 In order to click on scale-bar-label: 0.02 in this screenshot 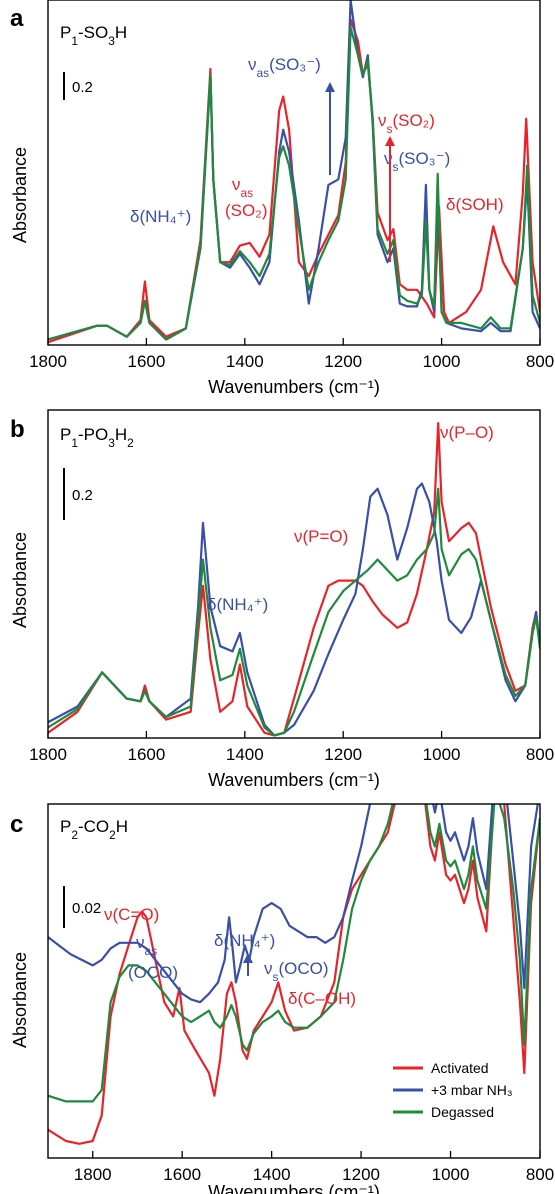, I will do `click(86, 908)`.